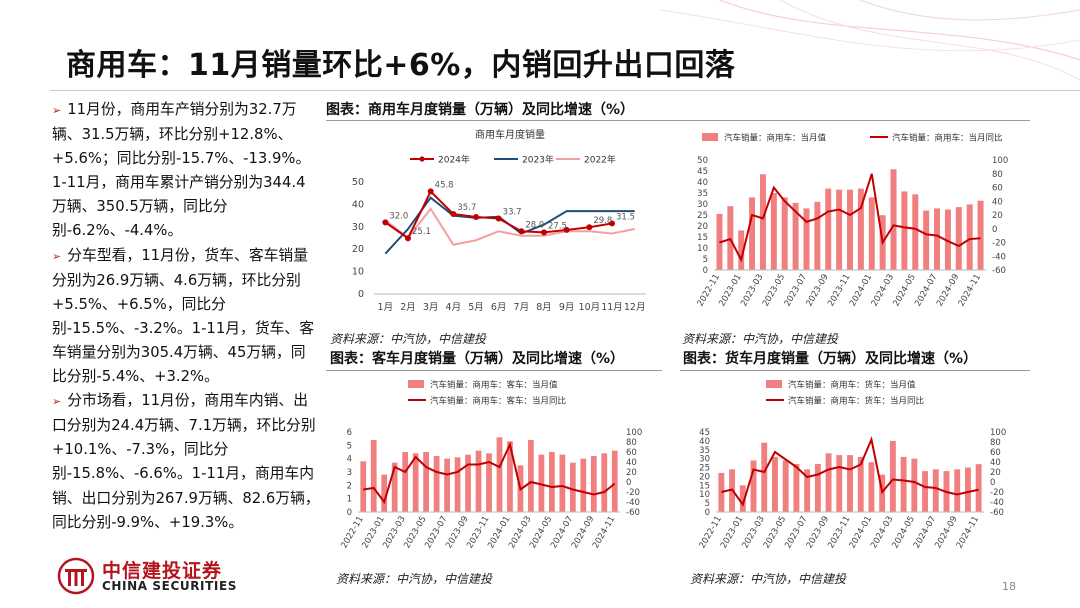  I want to click on y2-tick-label: -40, so click(633, 503).